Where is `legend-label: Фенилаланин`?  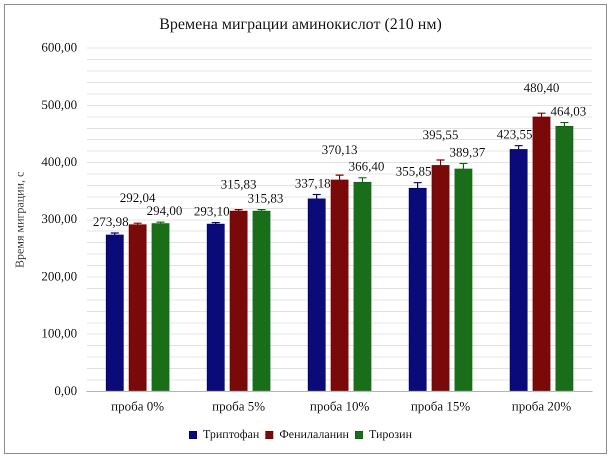
legend-label: Фенилаланин is located at coordinates (314, 434).